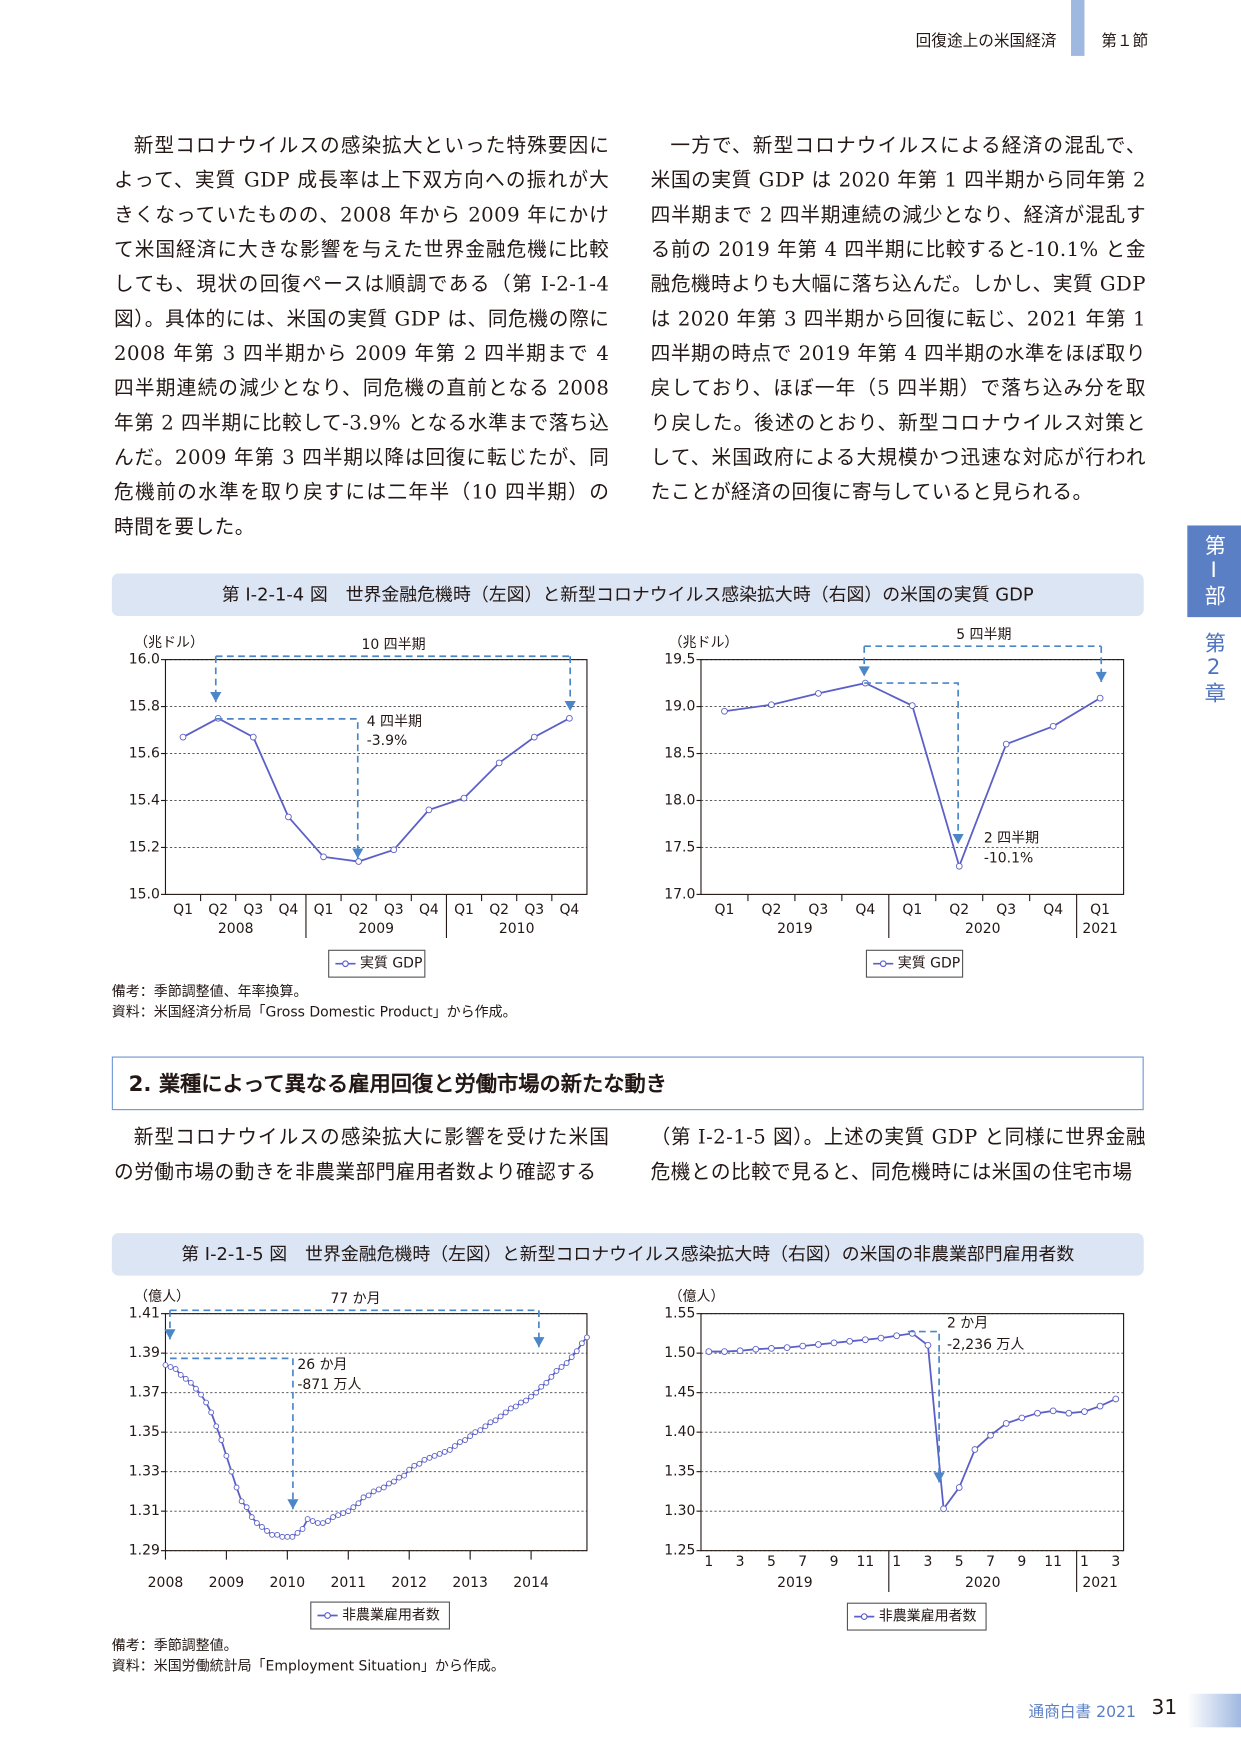 The image size is (1241, 1754). What do you see at coordinates (795, 1583) in the screenshot?
I see `x-group-label: 2019` at bounding box center [795, 1583].